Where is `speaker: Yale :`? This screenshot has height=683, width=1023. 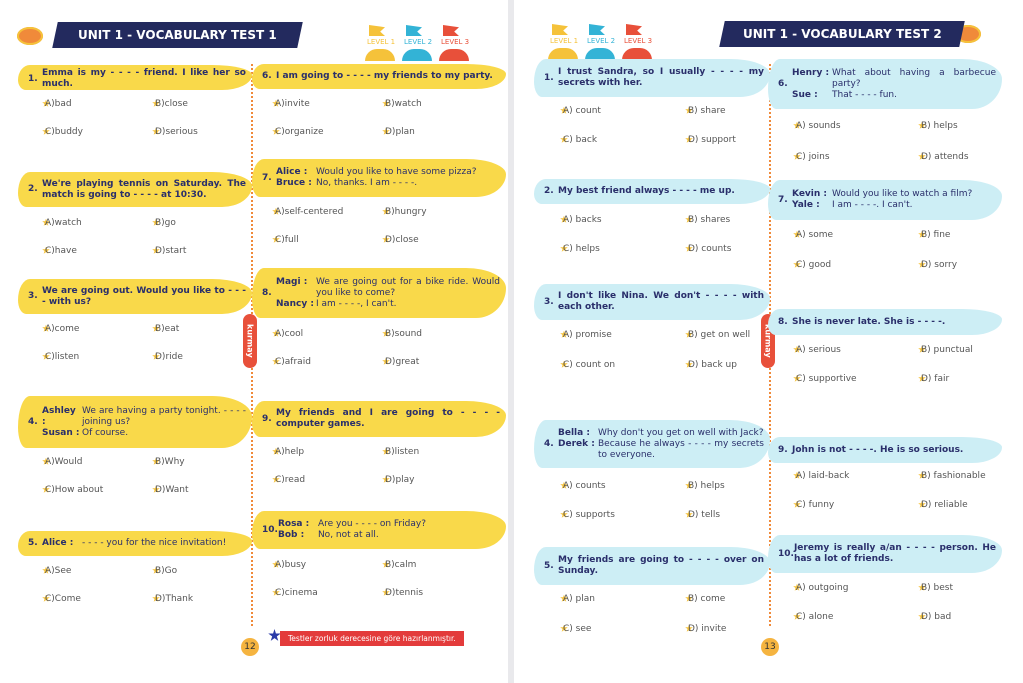 speaker: Yale : is located at coordinates (806, 205).